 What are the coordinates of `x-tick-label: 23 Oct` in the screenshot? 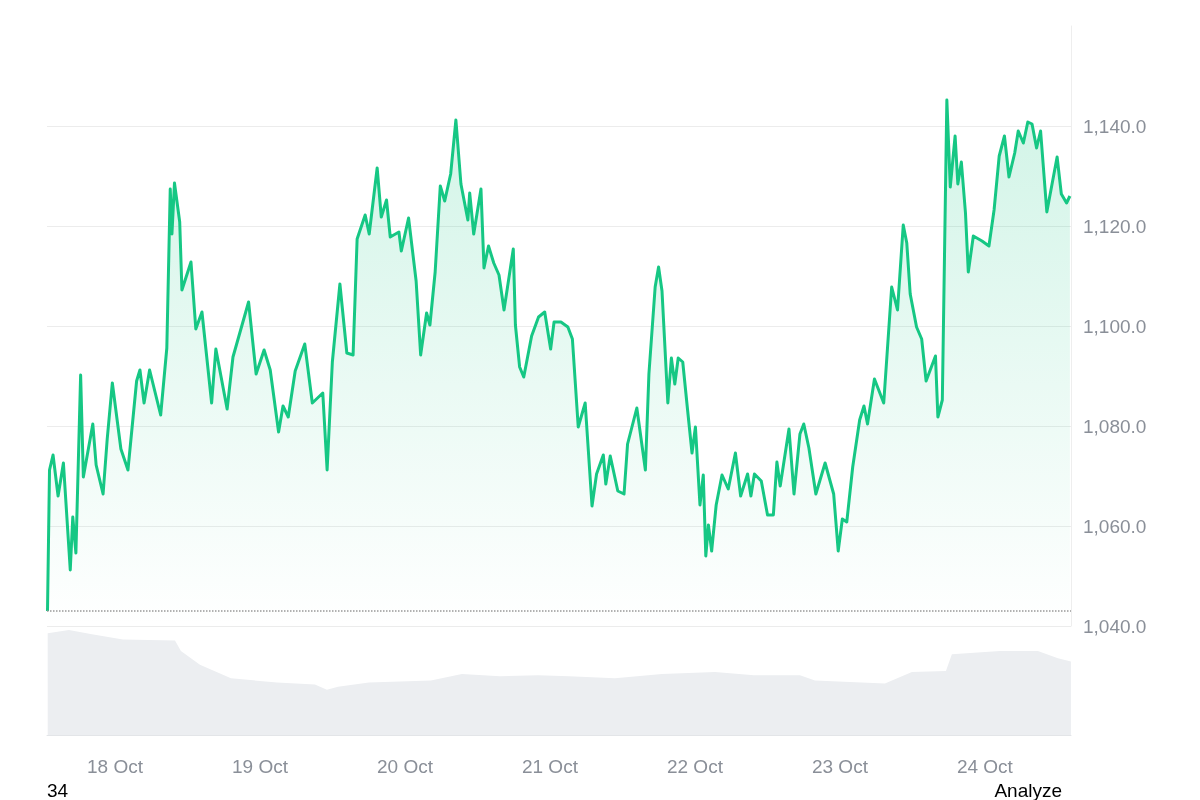 It's located at (840, 766).